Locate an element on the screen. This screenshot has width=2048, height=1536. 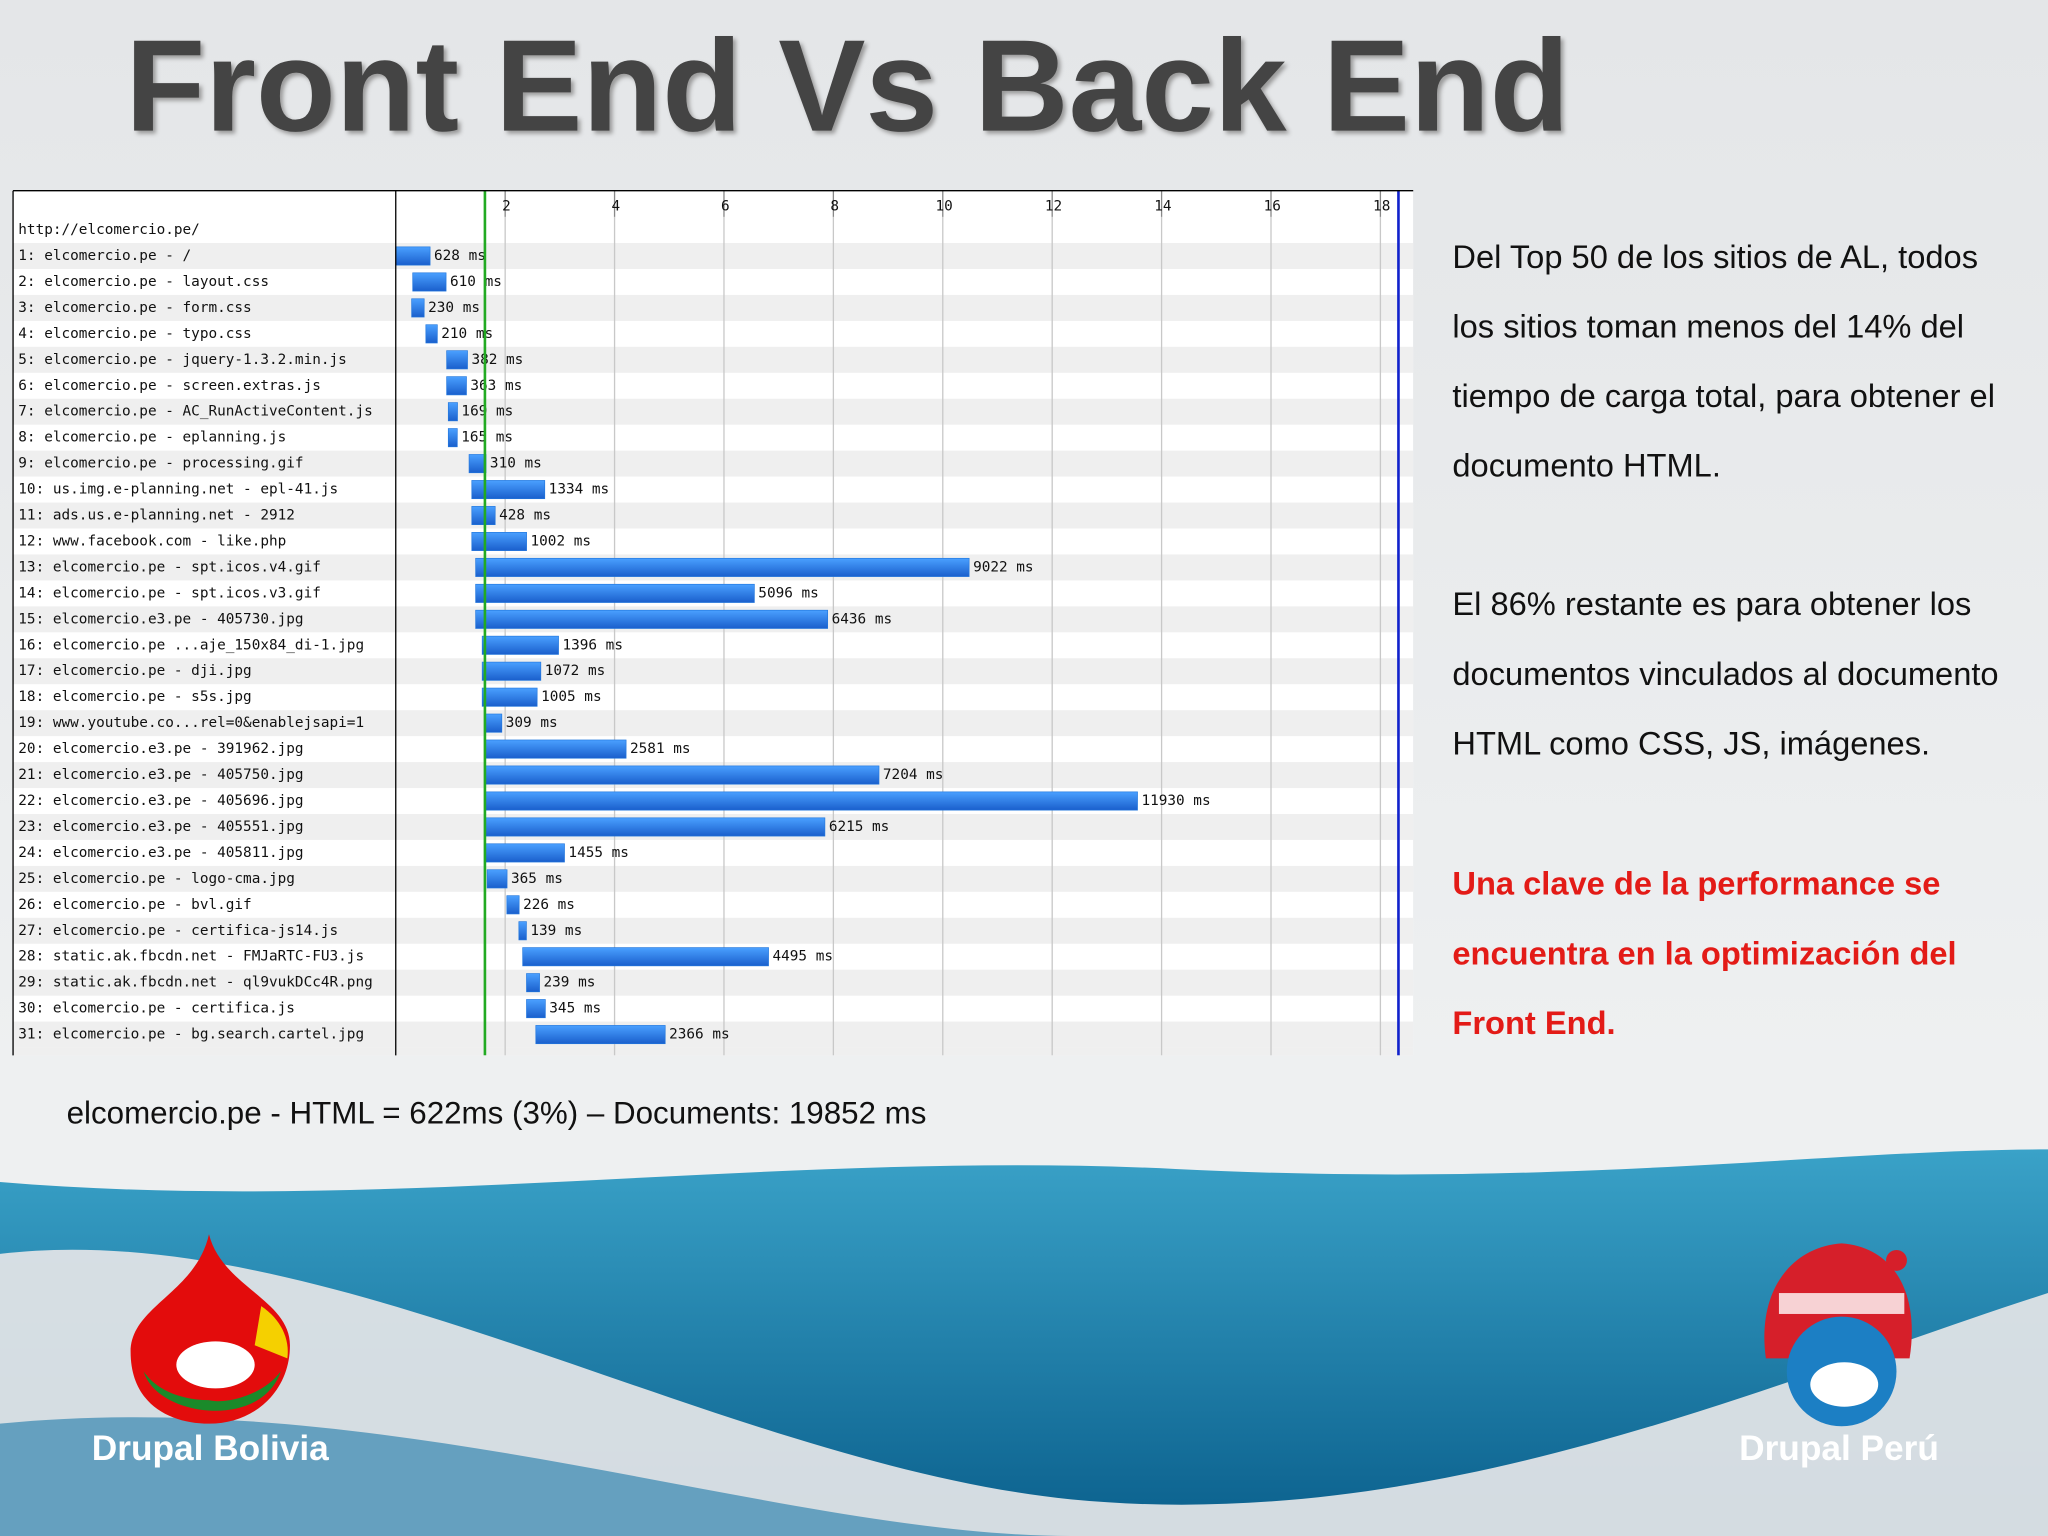
x-tick-label: 12 is located at coordinates (1053, 206).